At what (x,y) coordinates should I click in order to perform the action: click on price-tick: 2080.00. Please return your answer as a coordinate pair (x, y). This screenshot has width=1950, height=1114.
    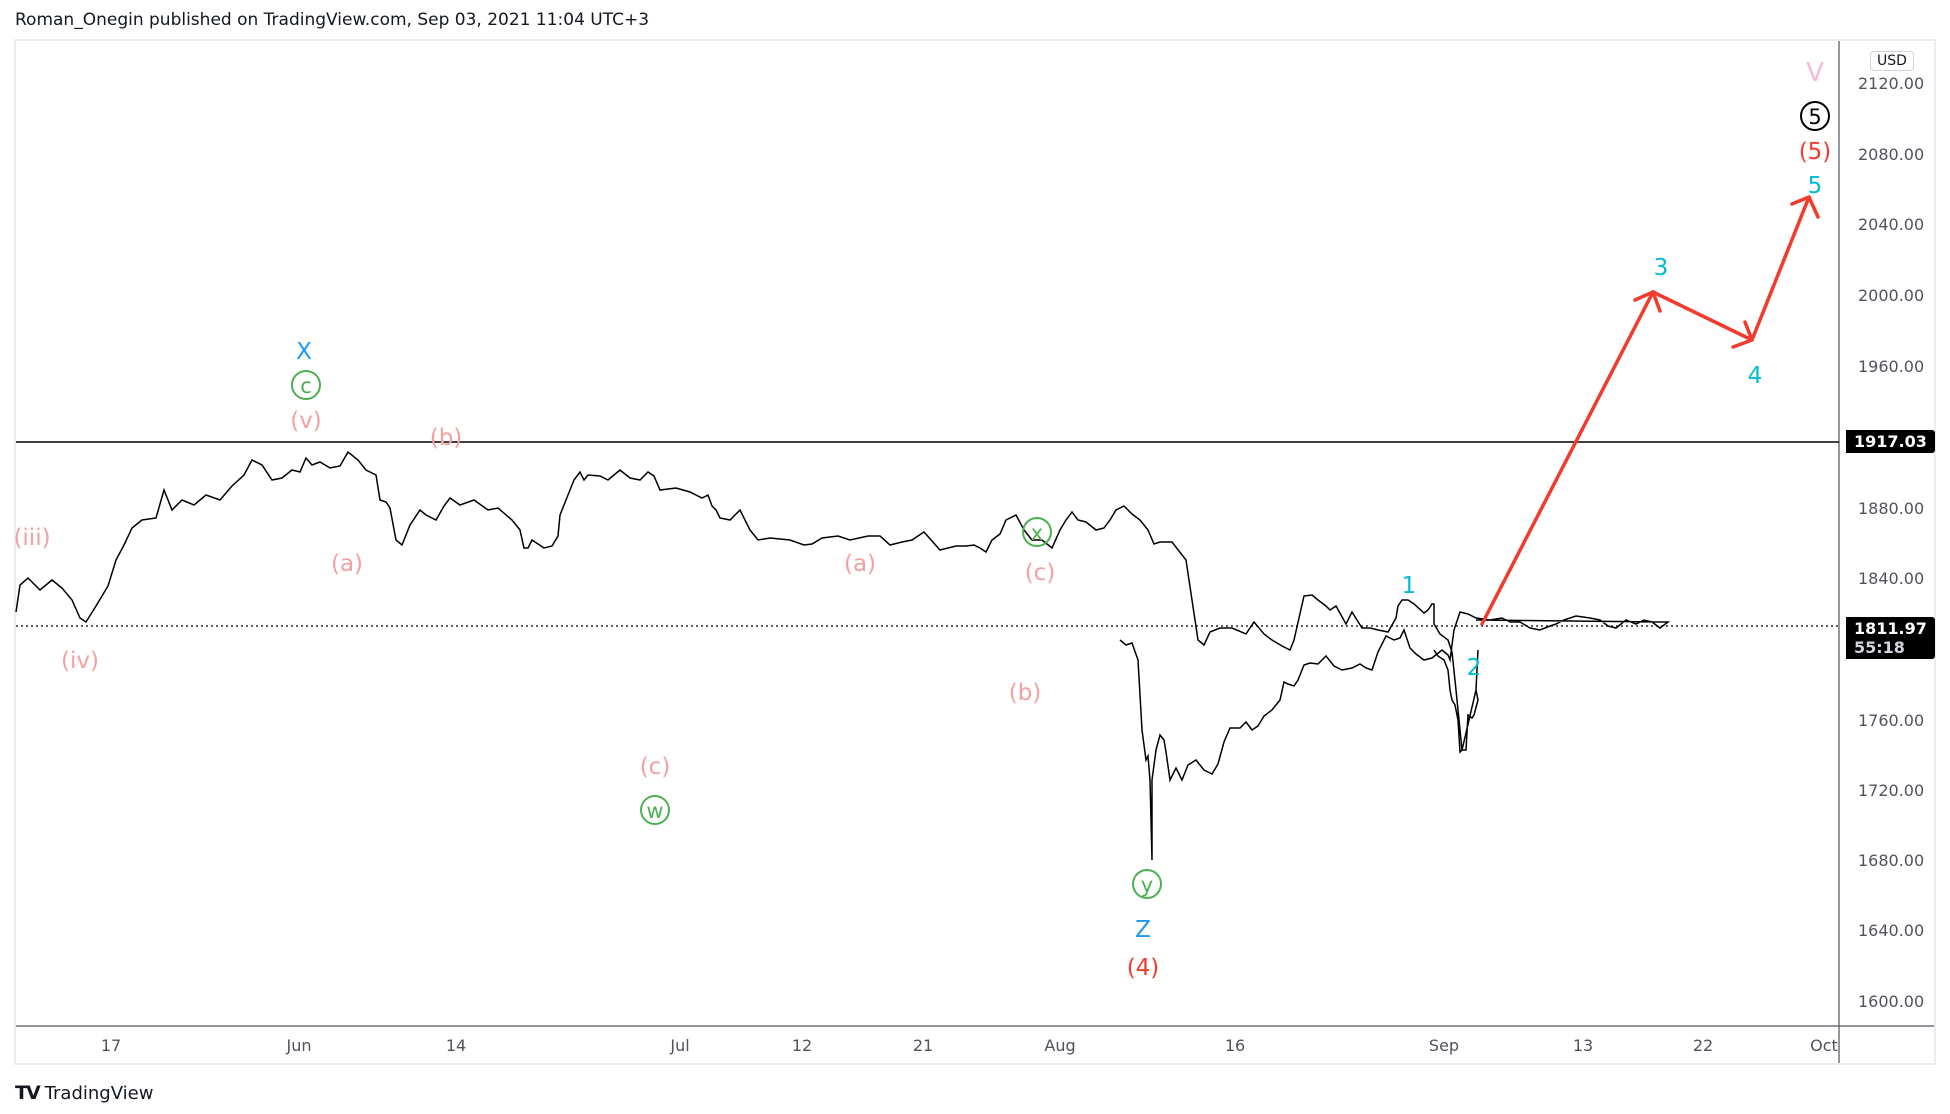
    Looking at the image, I should click on (1891, 154).